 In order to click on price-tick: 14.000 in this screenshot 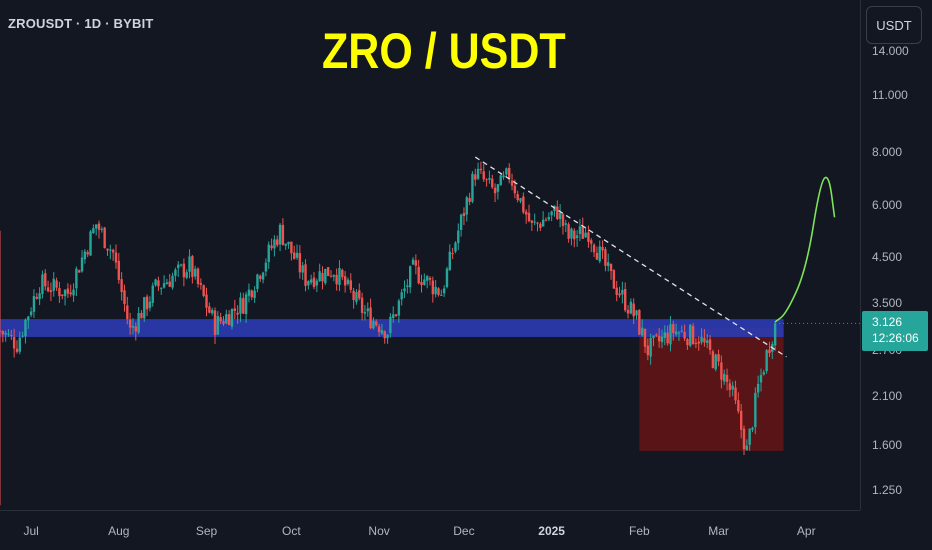, I will do `click(890, 50)`.